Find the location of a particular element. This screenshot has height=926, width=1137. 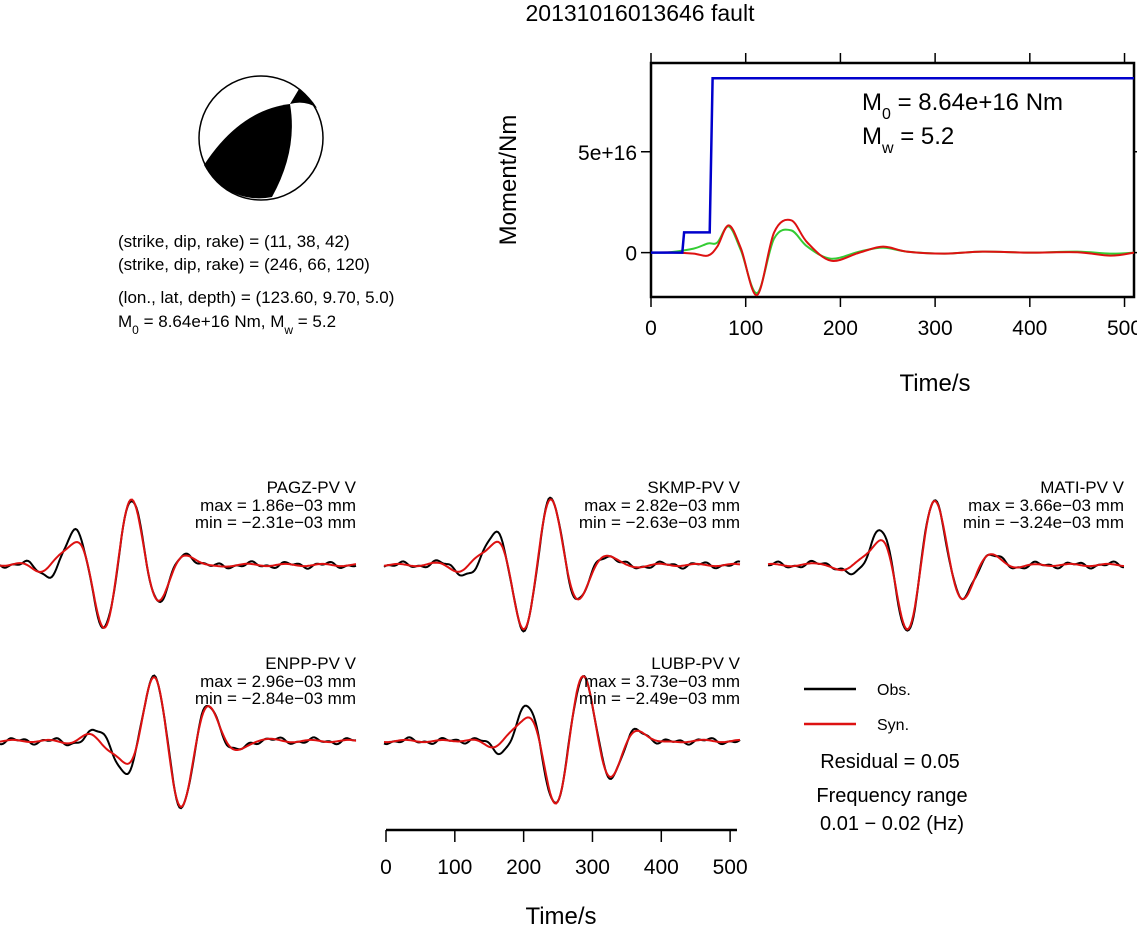

station-max: max = 2.96e−03 mm is located at coordinates (278, 681).